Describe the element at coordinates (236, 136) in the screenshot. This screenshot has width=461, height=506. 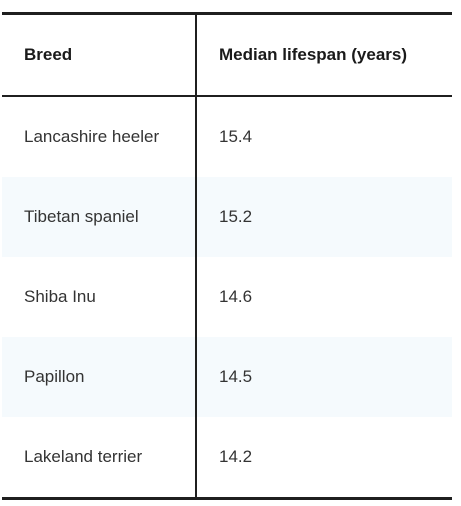
I see `cell-lifespan: 15.4` at that location.